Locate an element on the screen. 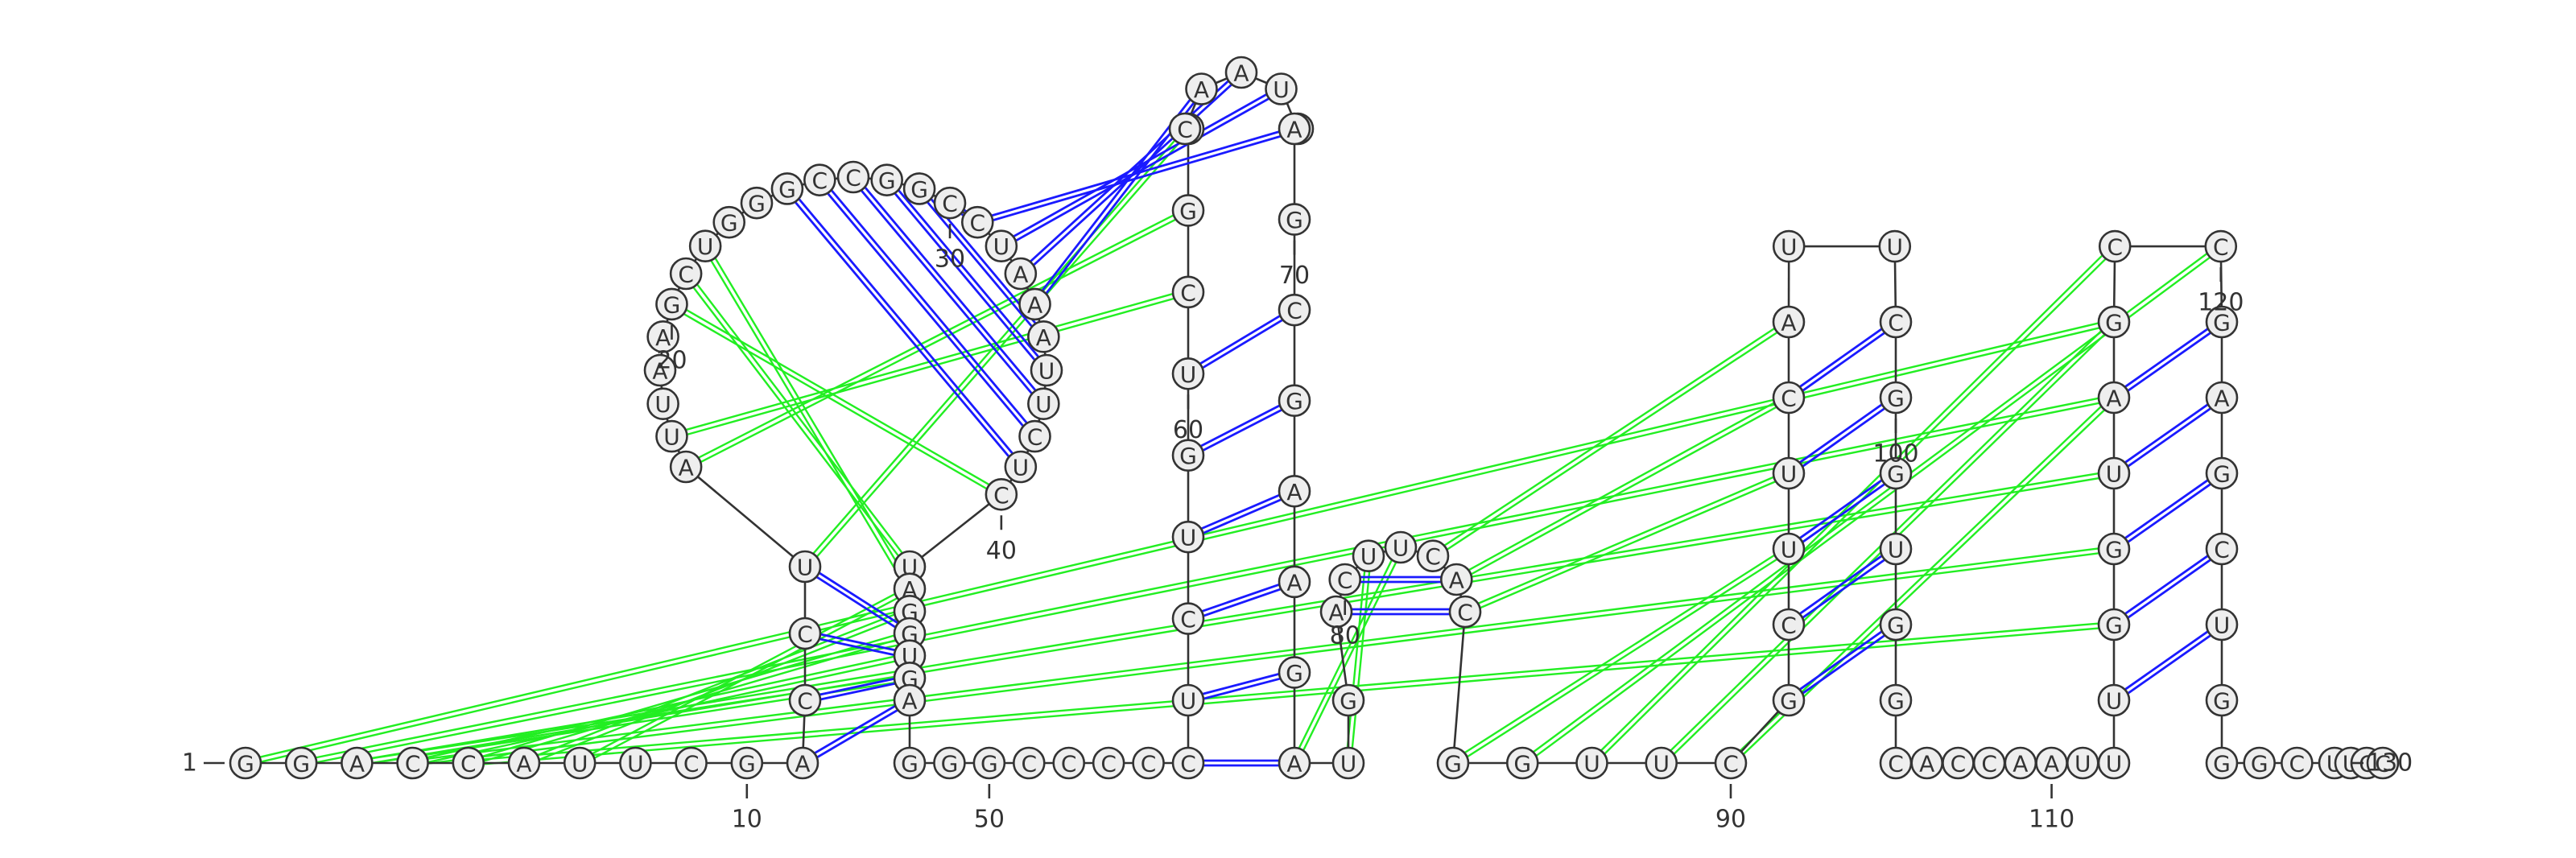 The width and height of the screenshot is (2576, 858). position-number: 90 is located at coordinates (1730, 820).